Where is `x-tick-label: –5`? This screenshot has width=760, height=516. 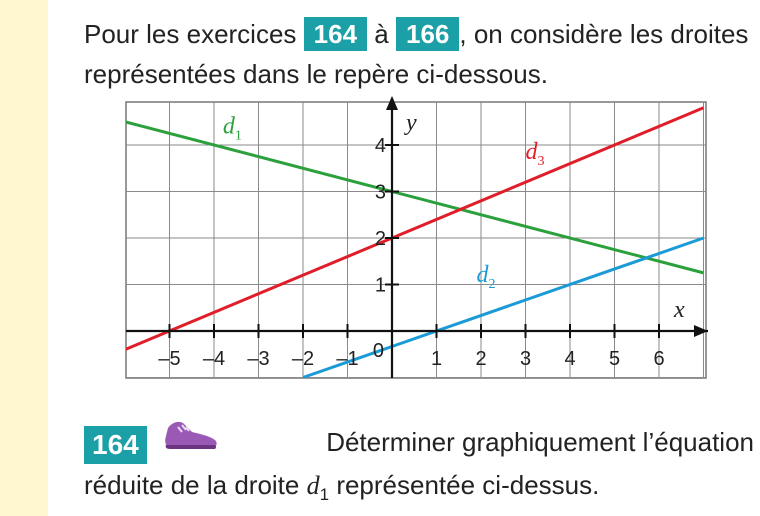
x-tick-label: –5 is located at coordinates (169, 359).